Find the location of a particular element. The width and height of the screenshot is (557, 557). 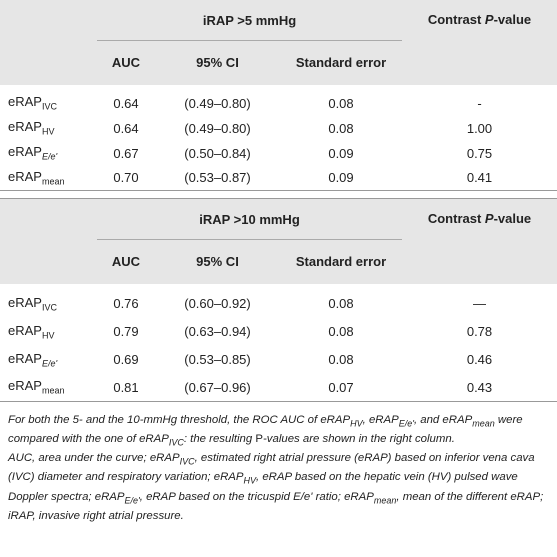

cell: - is located at coordinates (479, 103).